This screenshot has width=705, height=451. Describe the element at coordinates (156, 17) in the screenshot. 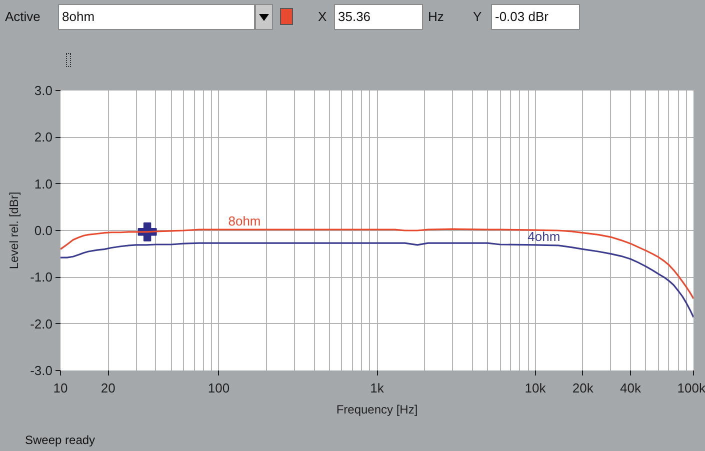

I see `dropdown: 8ohm` at that location.